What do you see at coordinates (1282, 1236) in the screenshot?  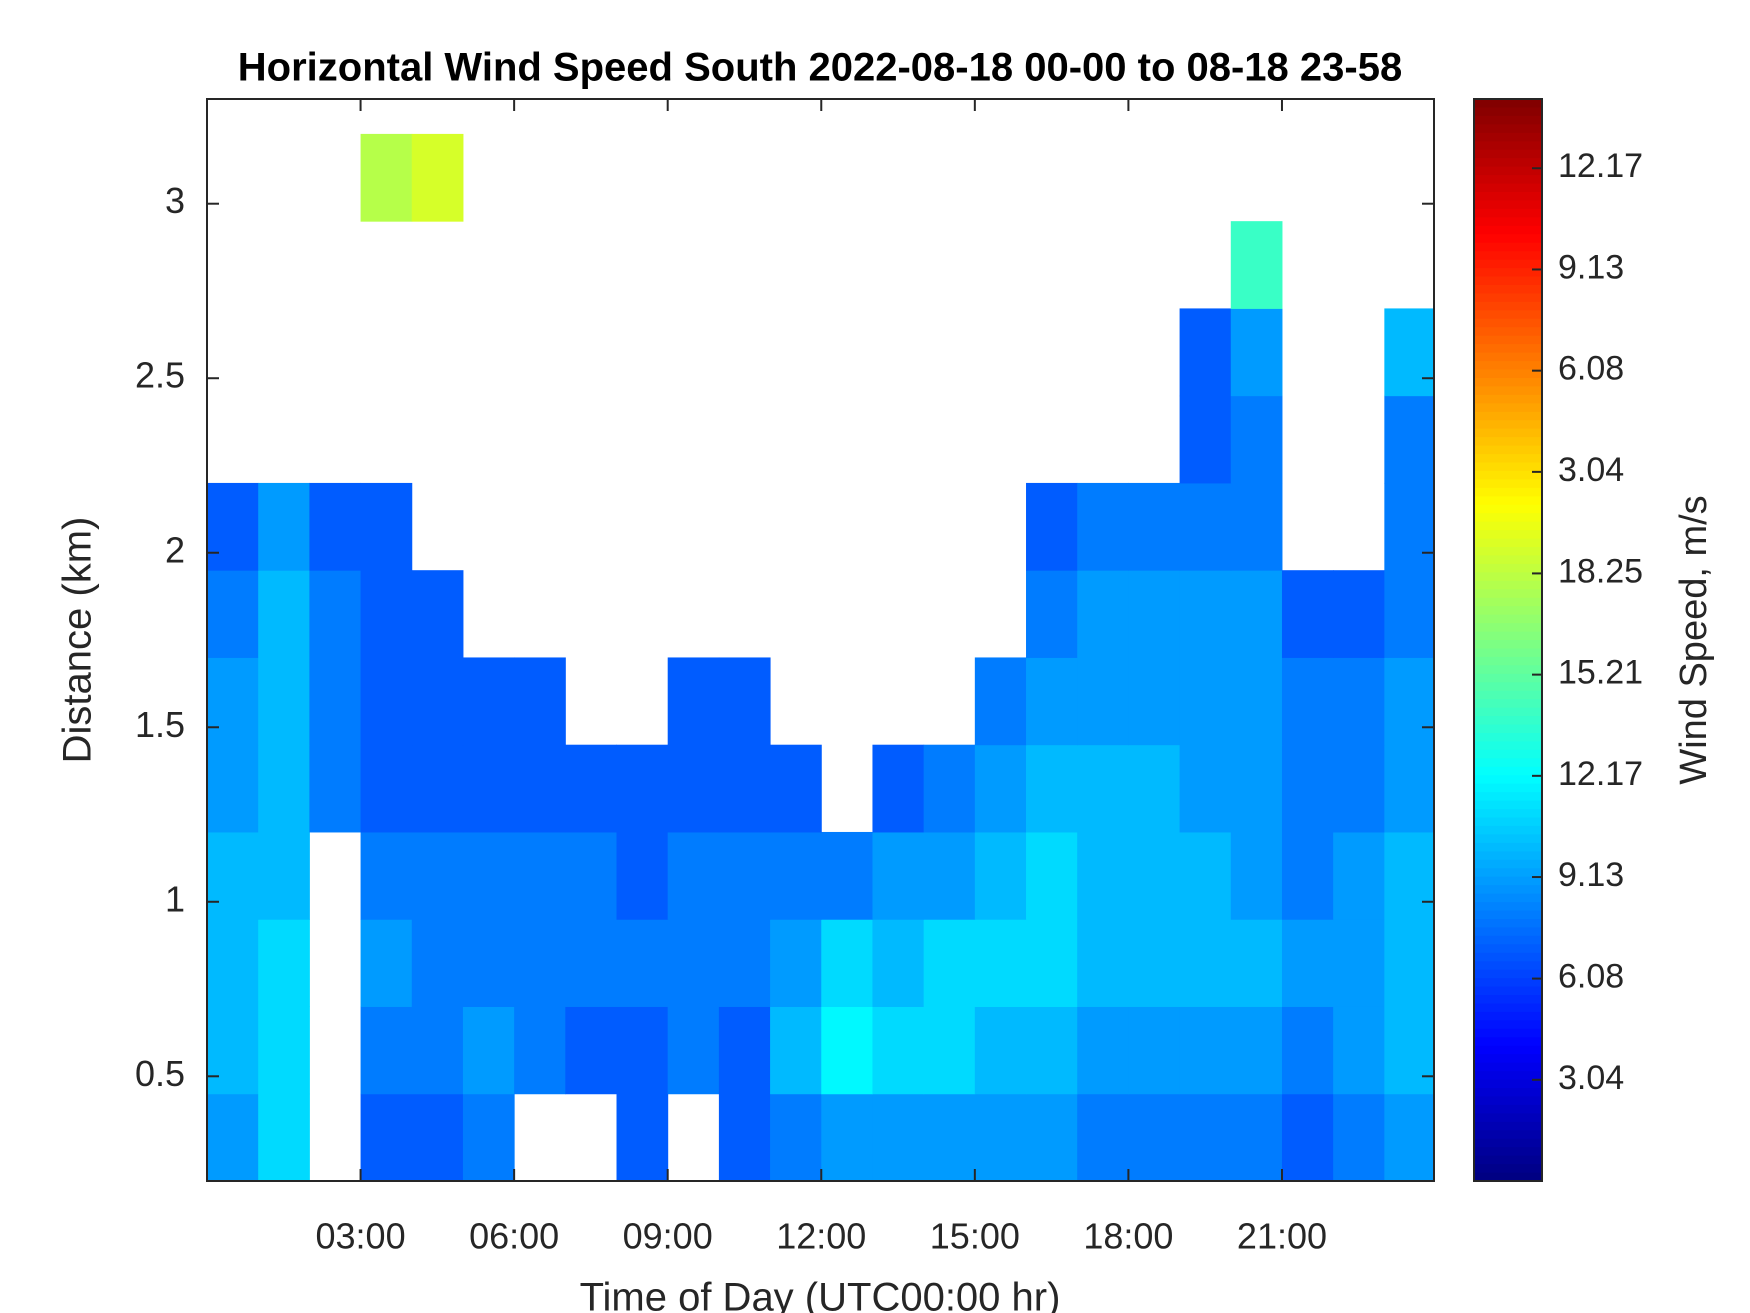 I see `x-tick-label: 21:00` at bounding box center [1282, 1236].